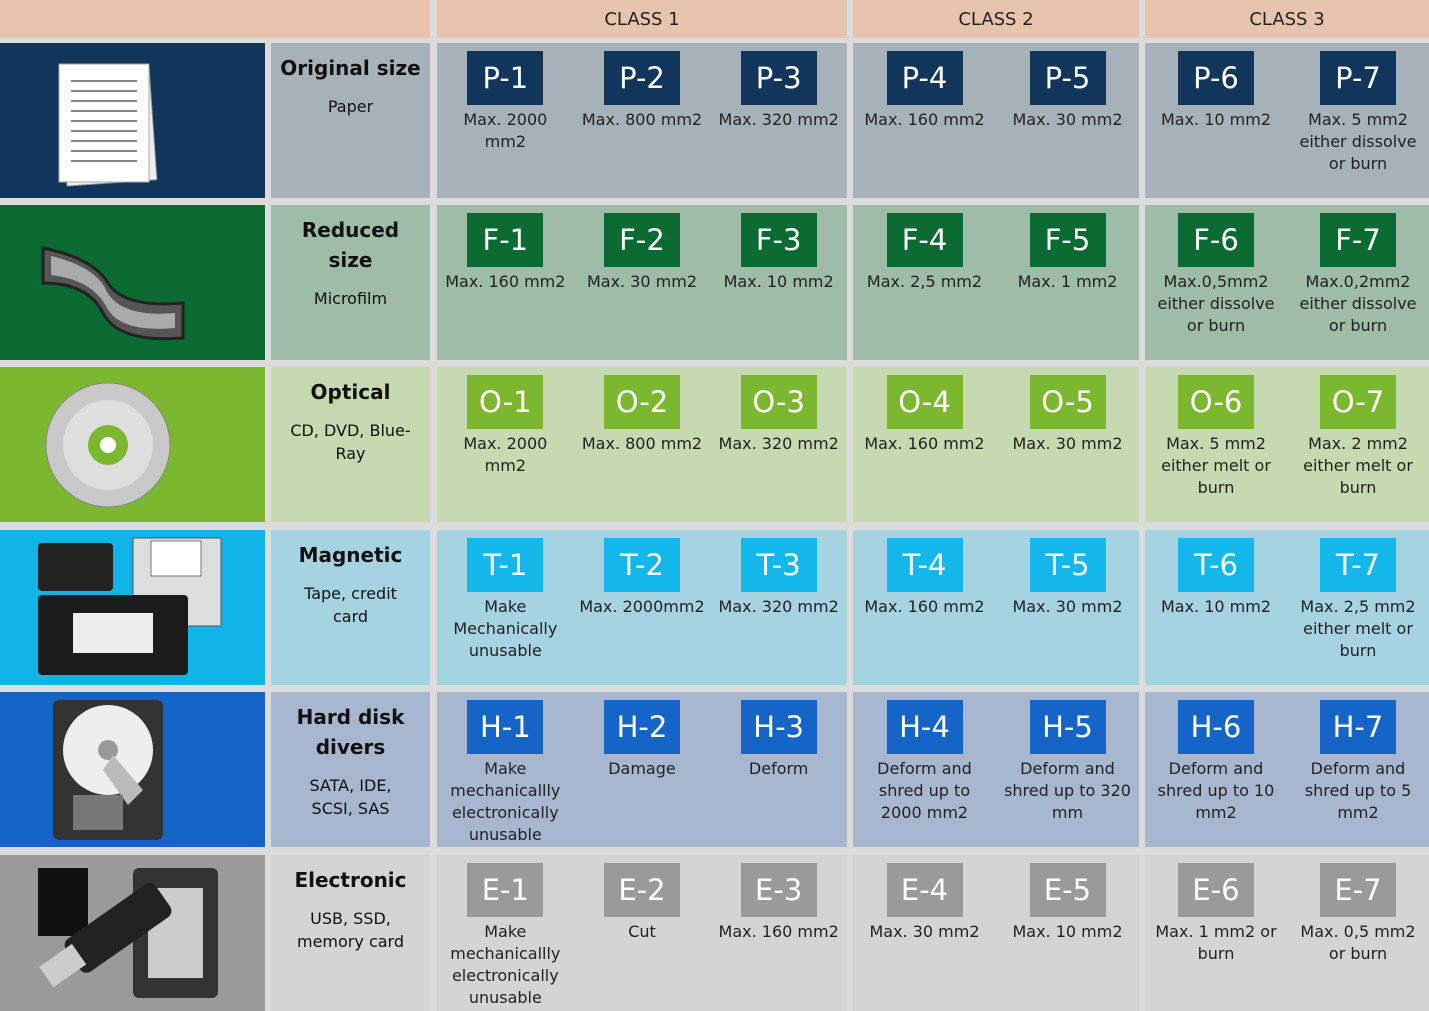 The width and height of the screenshot is (1429, 1011). I want to click on level-code: O-1, so click(505, 402).